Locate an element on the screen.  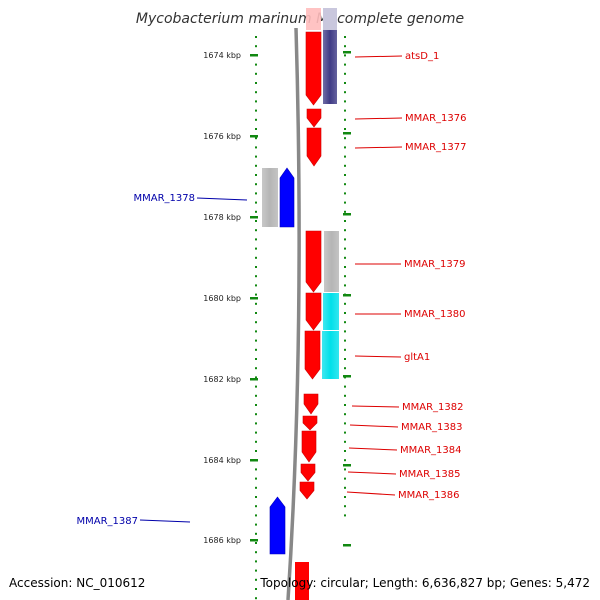
gene-label-mmar-1384: MMAR_1384 is located at coordinates (431, 450).